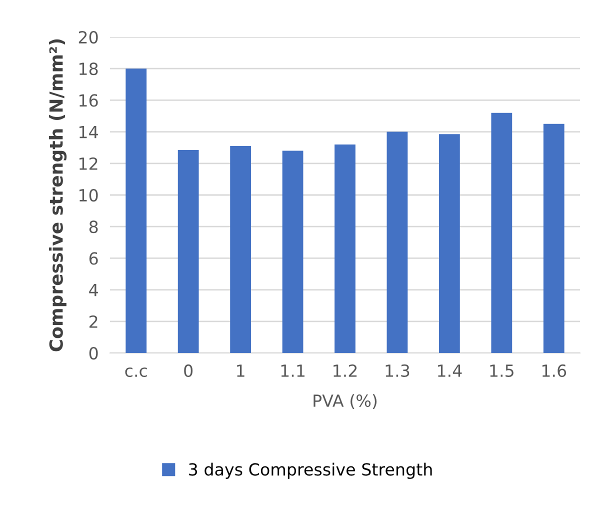  I want to click on y-tick-label: 10, so click(89, 195).